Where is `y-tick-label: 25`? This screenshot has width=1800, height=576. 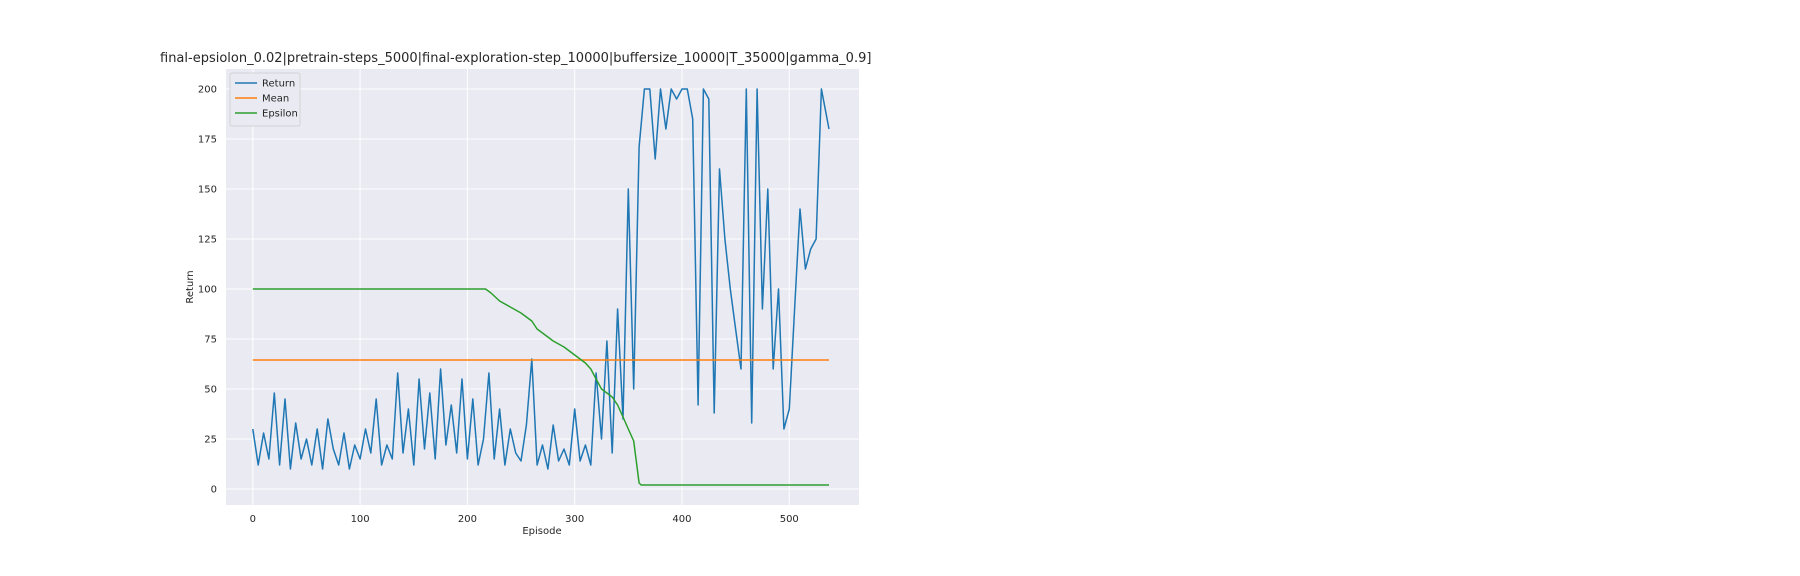
y-tick-label: 25 is located at coordinates (210, 440).